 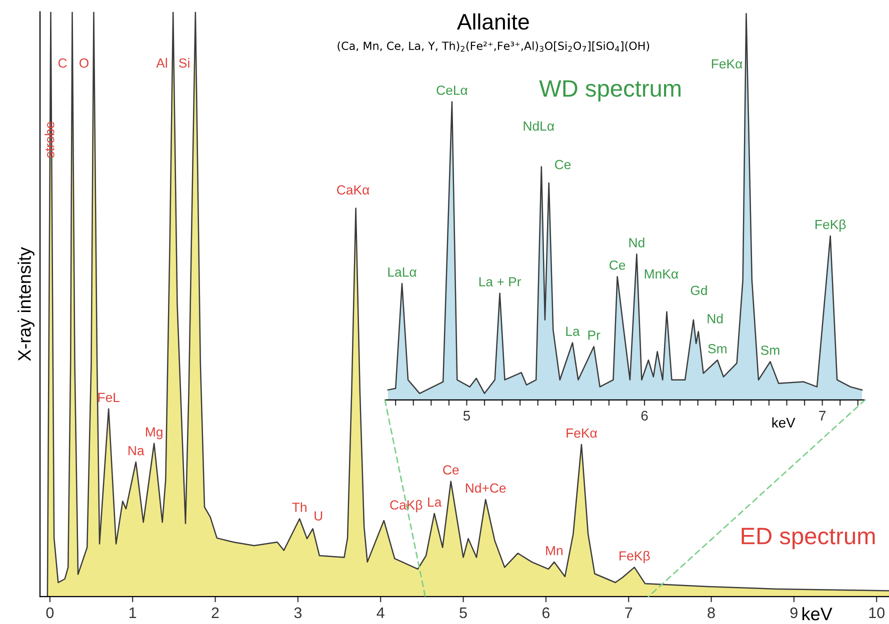 What do you see at coordinates (494, 46) in the screenshot?
I see `text: (Ca, Mn, Ce, La, Y, Th)$_{2}$(Fe²⁺,Fe³⁺,Al)$_{3}$O[Si$_{2}$O$_{7}$][SiO$_{4}$](OH)` at bounding box center [494, 46].